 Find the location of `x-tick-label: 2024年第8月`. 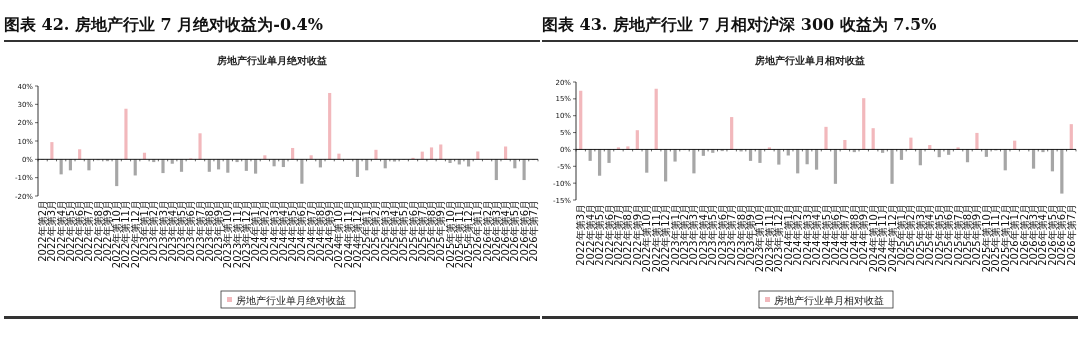

x-tick-label: 2024年第8月 is located at coordinates (854, 235).